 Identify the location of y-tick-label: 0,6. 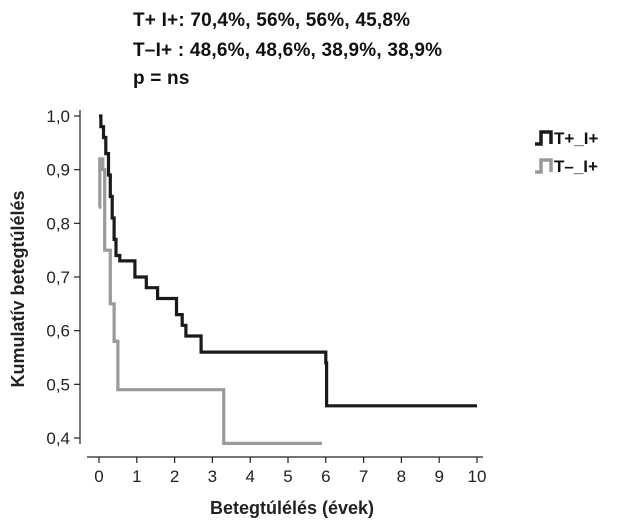
(58, 331).